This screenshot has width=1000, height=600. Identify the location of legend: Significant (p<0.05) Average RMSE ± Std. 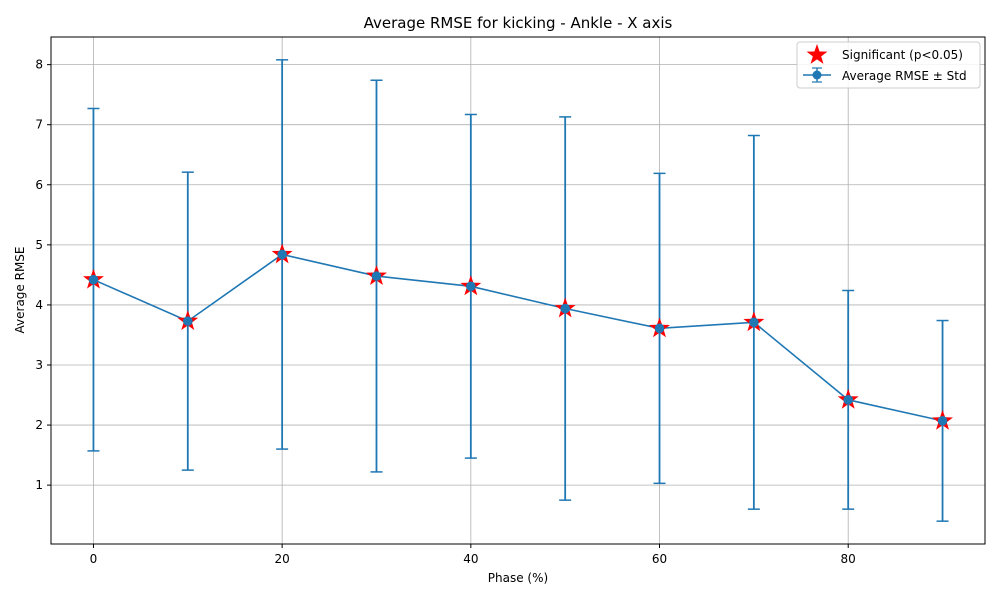
(888, 65).